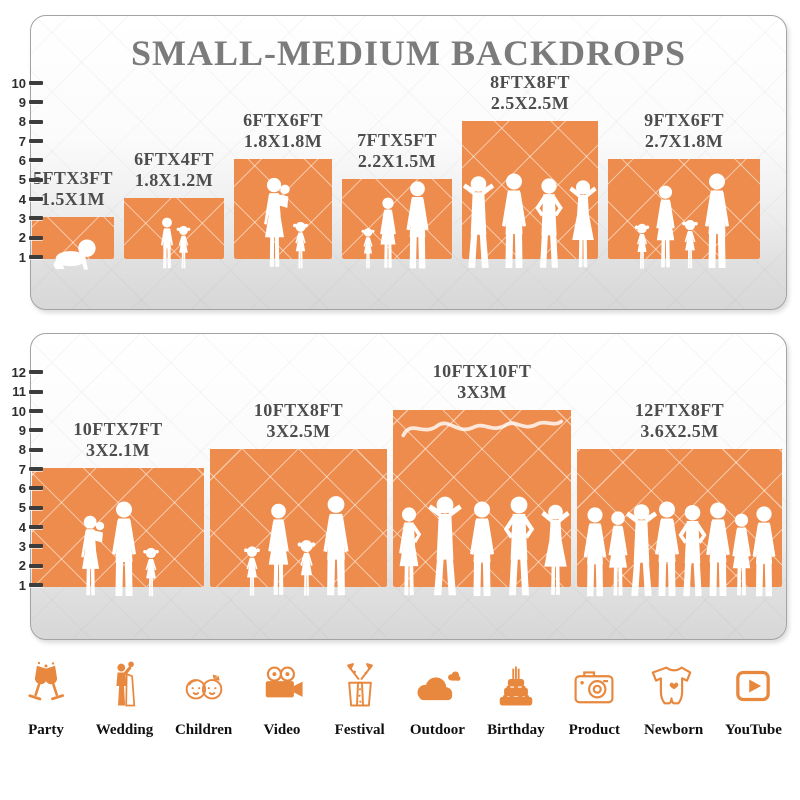 The image size is (800, 800). Describe the element at coordinates (27, 486) in the screenshot. I see `size-ruler-feet: 1 2 3 4 5 6 7 8 9 10 11 12` at that location.